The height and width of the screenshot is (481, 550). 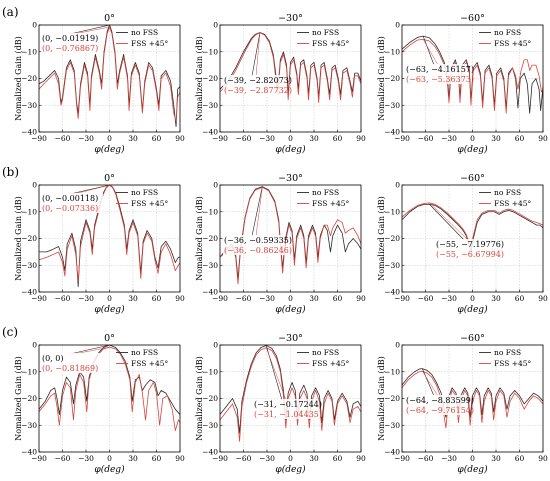 What do you see at coordinates (258, 90) in the screenshot?
I see `annotation-text-fss: (−39, −2.87732)` at bounding box center [258, 90].